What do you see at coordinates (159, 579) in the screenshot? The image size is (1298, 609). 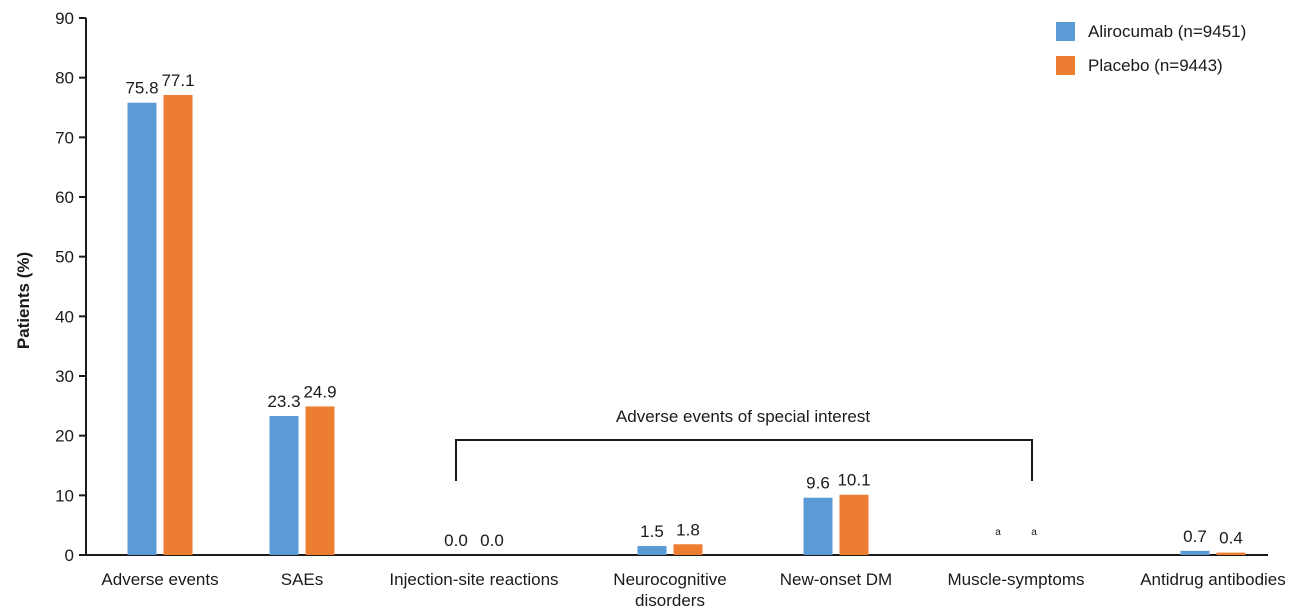 I see `category-label: Adverse events` at bounding box center [159, 579].